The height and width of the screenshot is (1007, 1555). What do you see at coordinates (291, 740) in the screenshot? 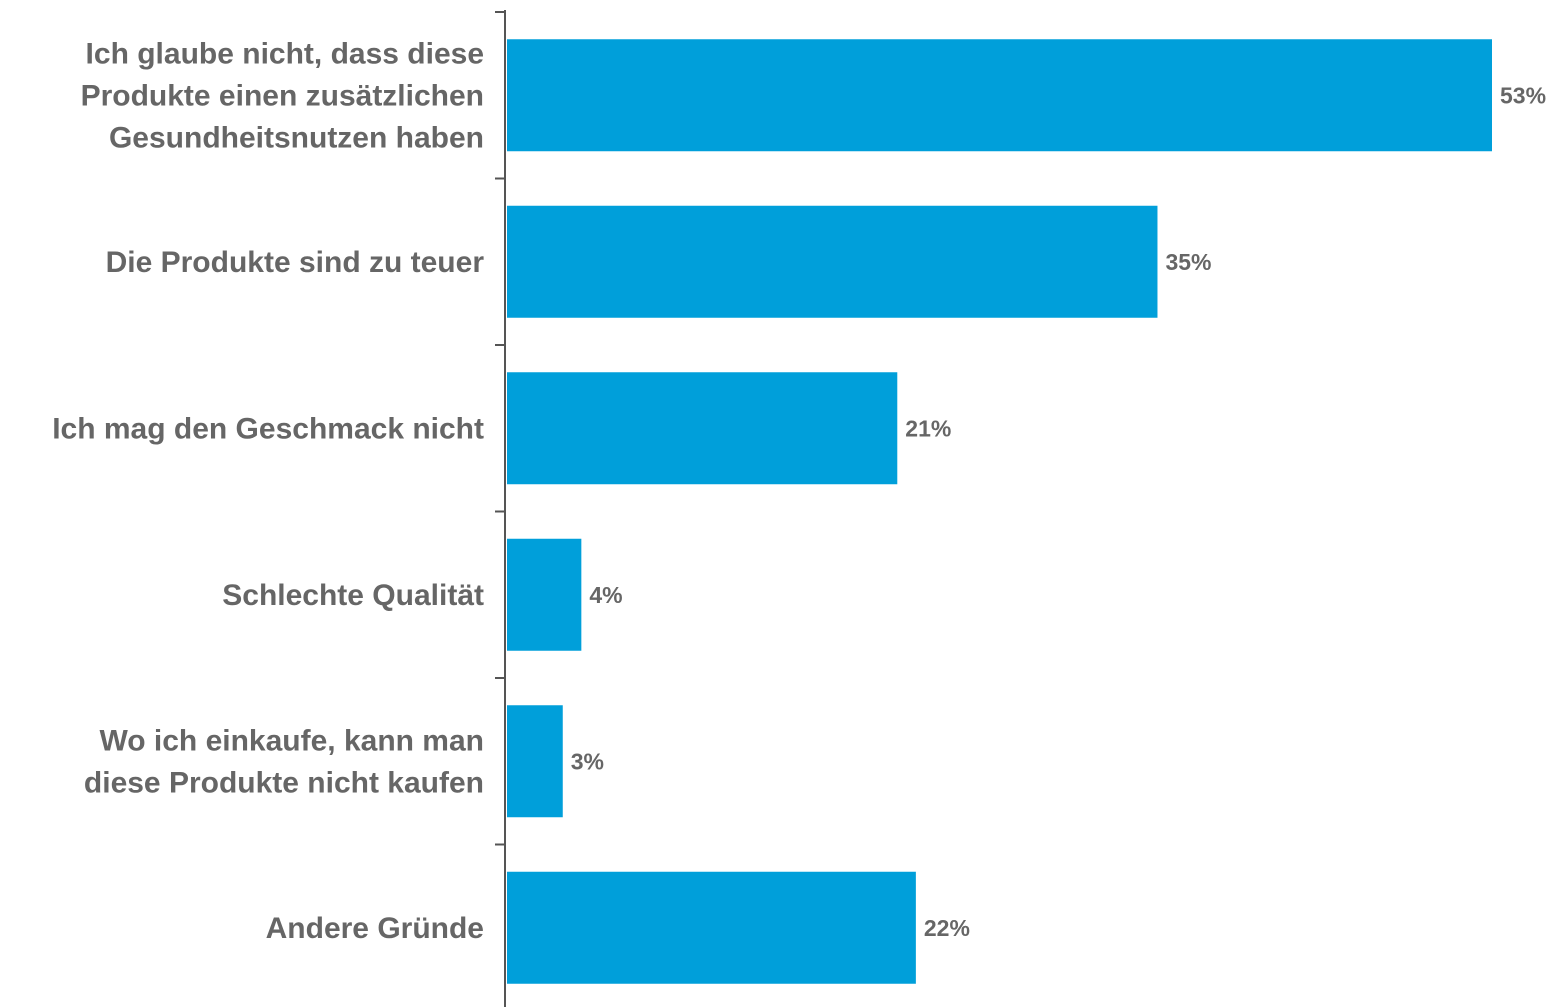
I see `category-label-line: Wo ich einkaufe, kann man` at bounding box center [291, 740].